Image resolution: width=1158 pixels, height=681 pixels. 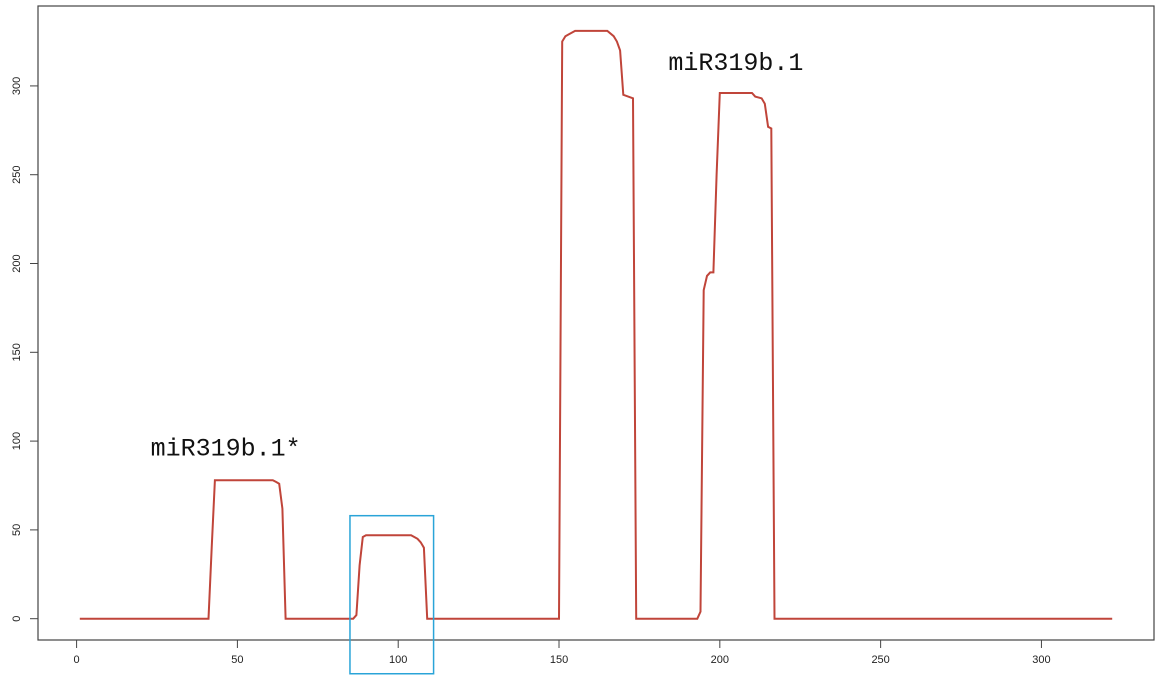 What do you see at coordinates (1041, 660) in the screenshot?
I see `x-tick-label: 300` at bounding box center [1041, 660].